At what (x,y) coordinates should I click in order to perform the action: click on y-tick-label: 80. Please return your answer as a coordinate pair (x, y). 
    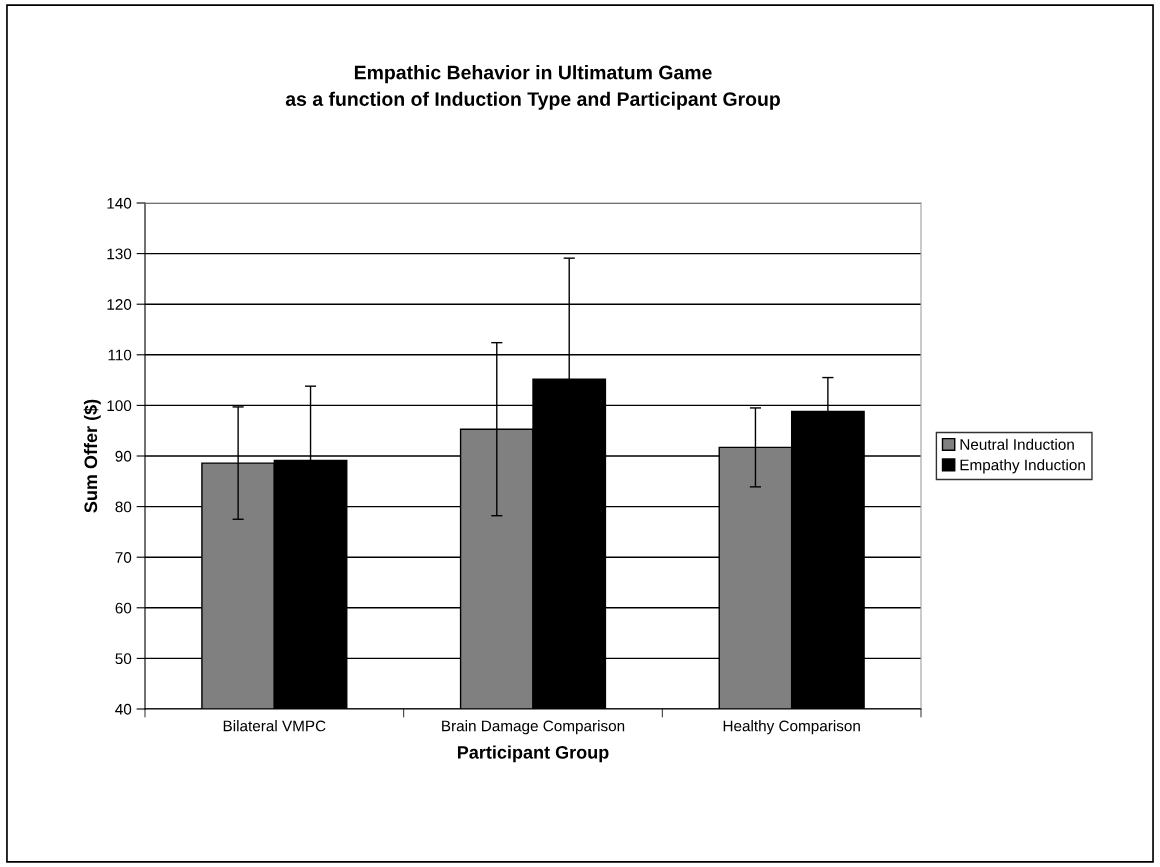
    Looking at the image, I should click on (123, 507).